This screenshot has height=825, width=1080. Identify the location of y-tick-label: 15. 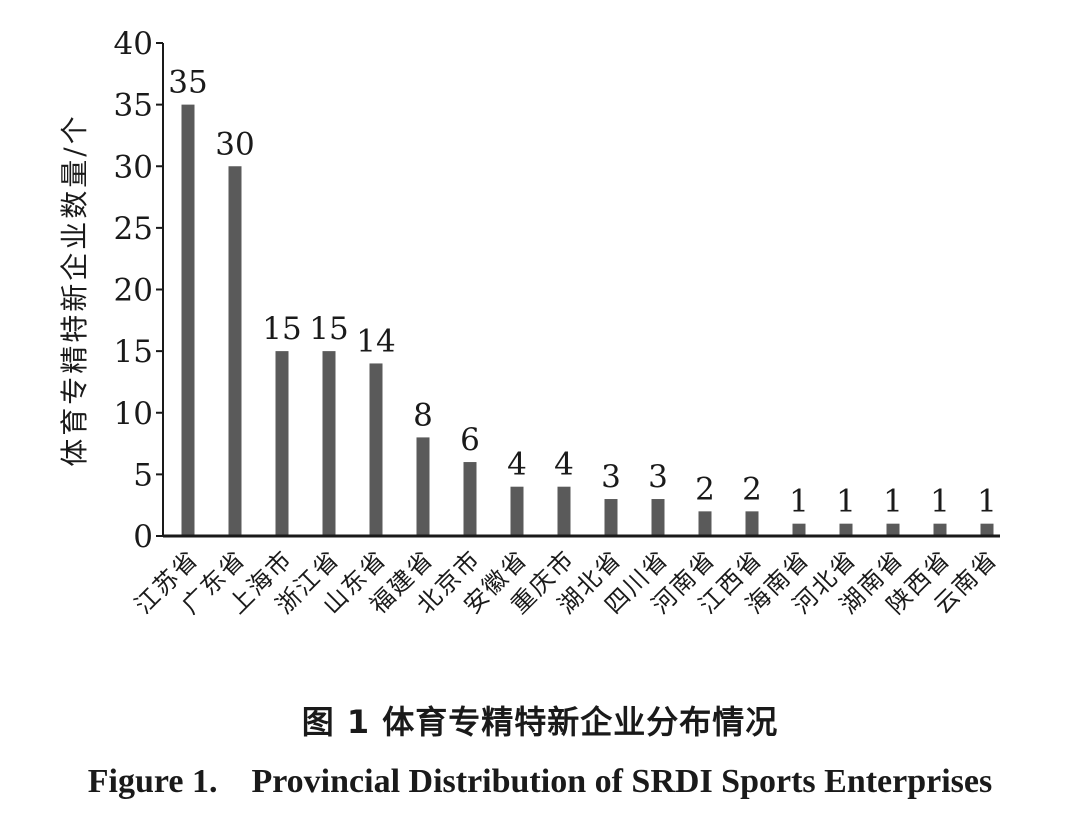
(133, 352).